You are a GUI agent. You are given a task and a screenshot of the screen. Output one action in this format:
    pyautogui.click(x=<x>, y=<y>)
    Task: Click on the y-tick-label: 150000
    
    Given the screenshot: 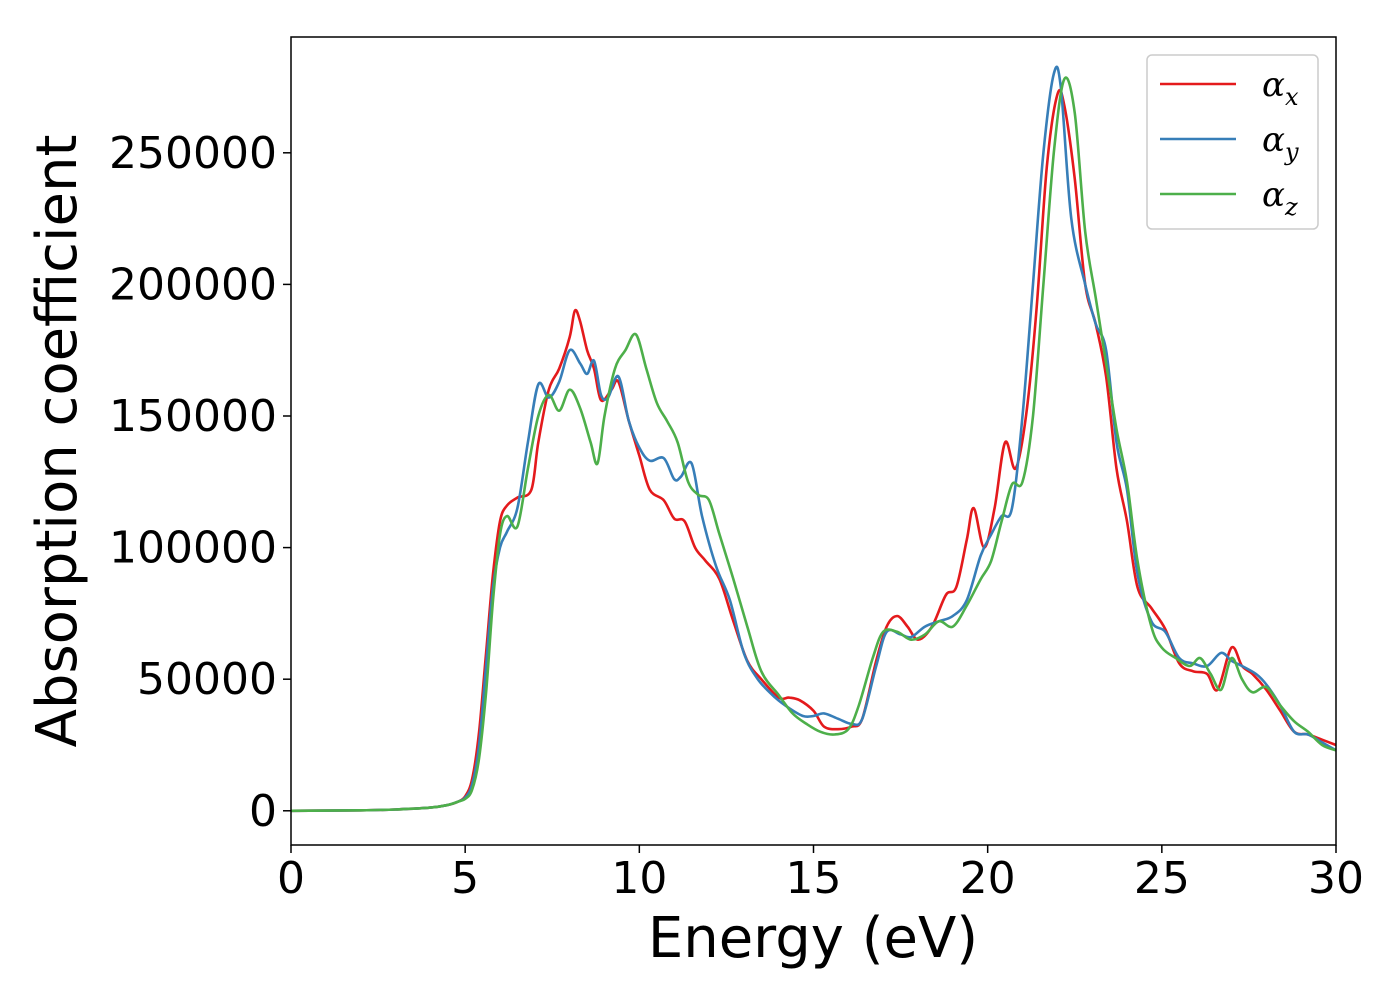 What is the action you would take?
    pyautogui.click(x=193, y=416)
    